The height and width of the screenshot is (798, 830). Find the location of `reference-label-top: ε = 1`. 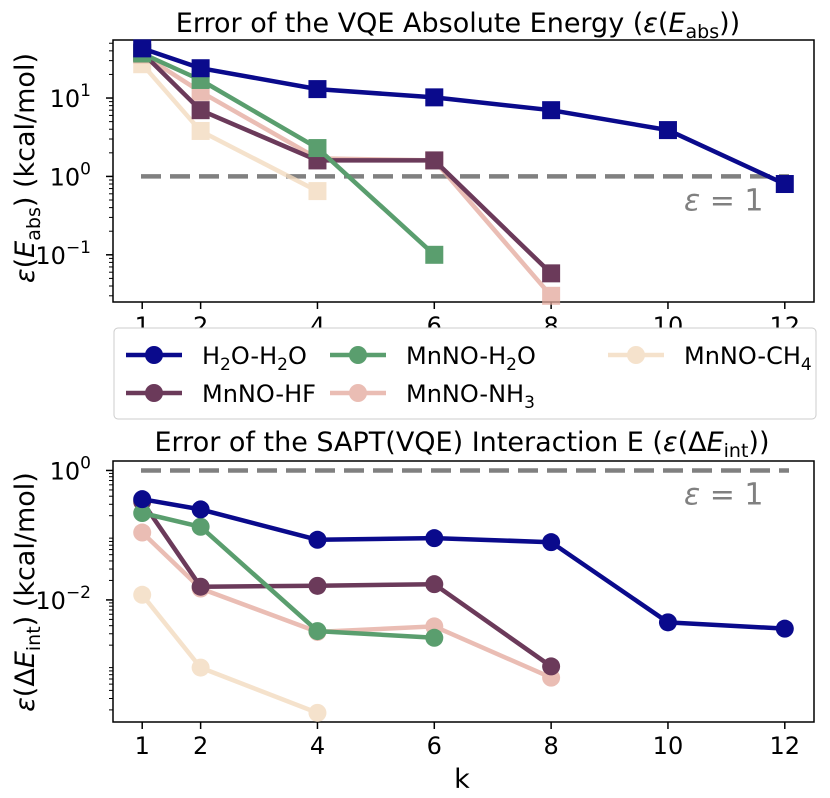

reference-label-top: ε = 1 is located at coordinates (724, 200).